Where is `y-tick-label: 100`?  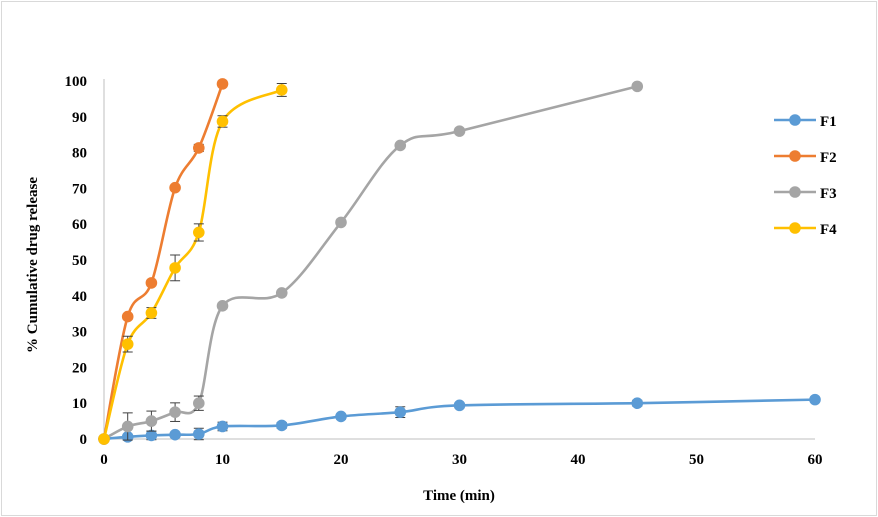
y-tick-label: 100 is located at coordinates (76, 82).